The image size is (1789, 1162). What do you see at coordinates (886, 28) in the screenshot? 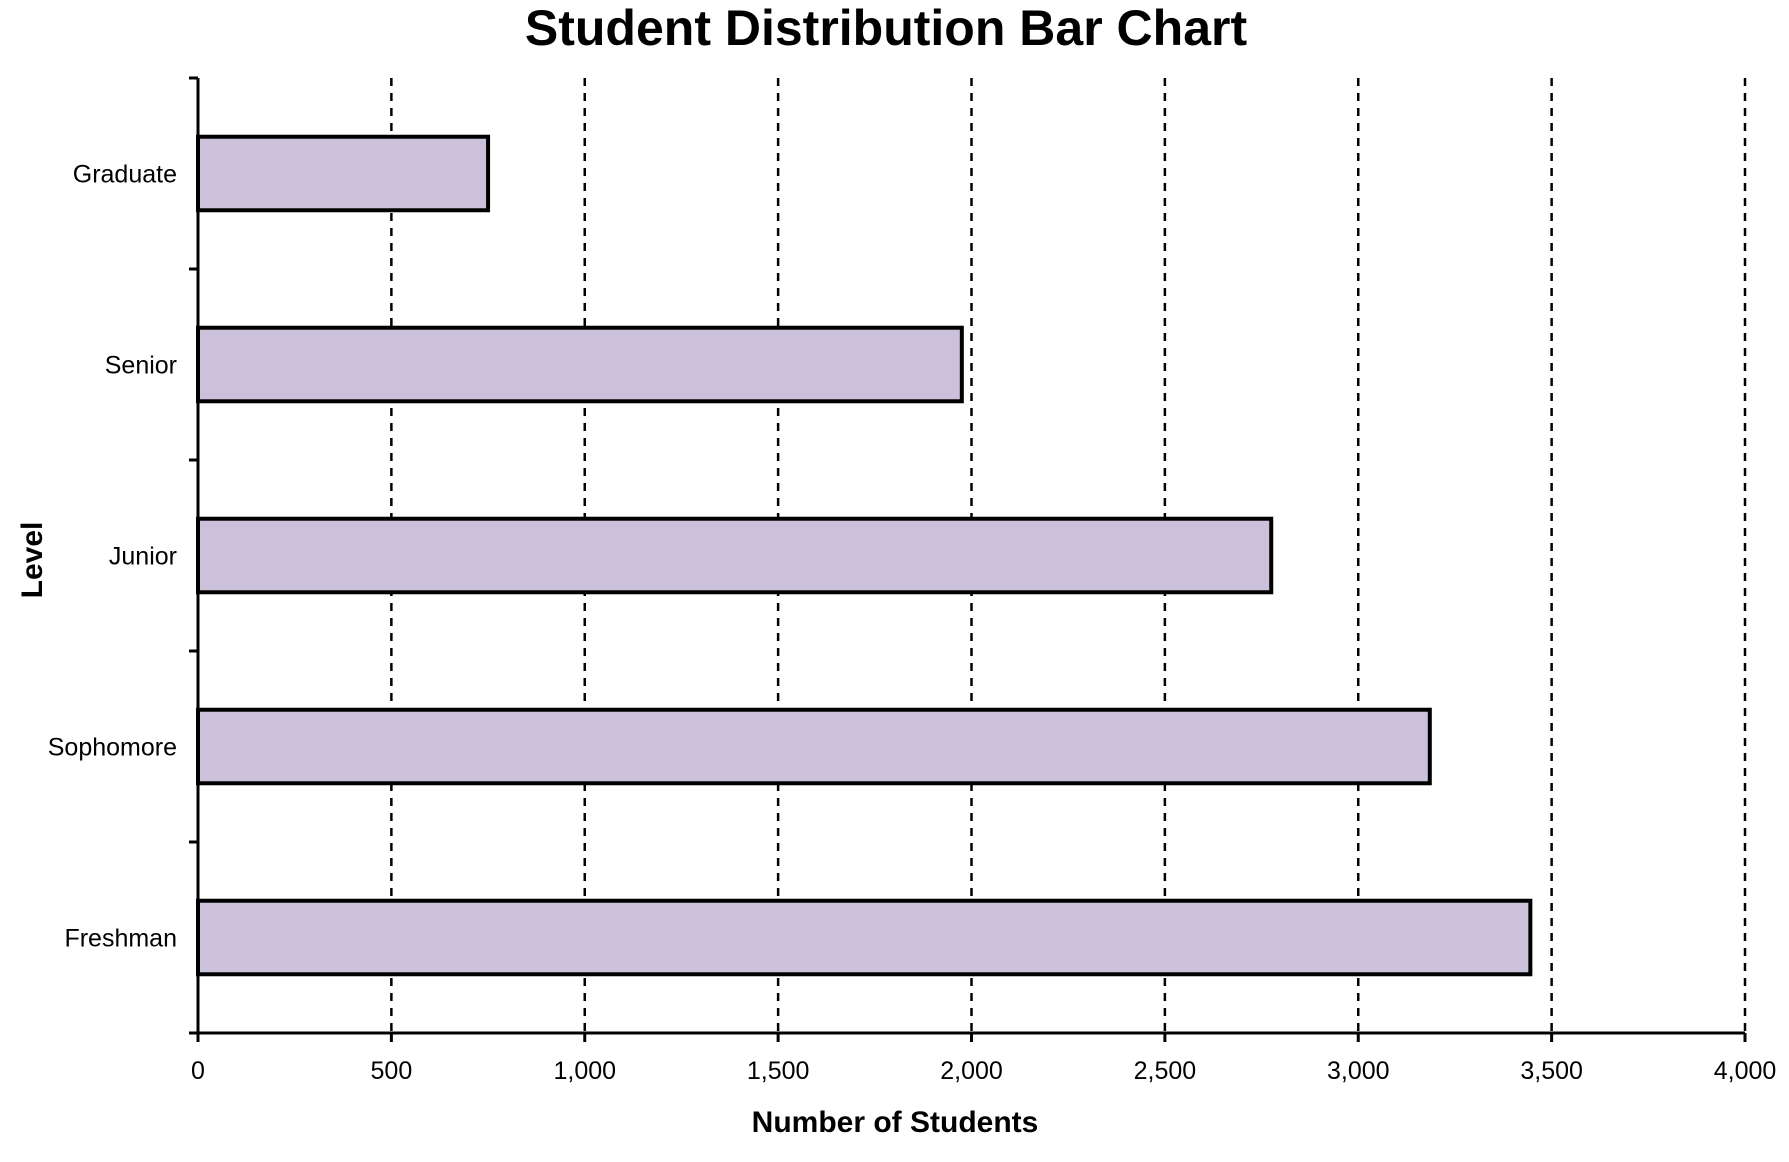
I see `chart-title: Student Distribution Bar Chart` at bounding box center [886, 28].